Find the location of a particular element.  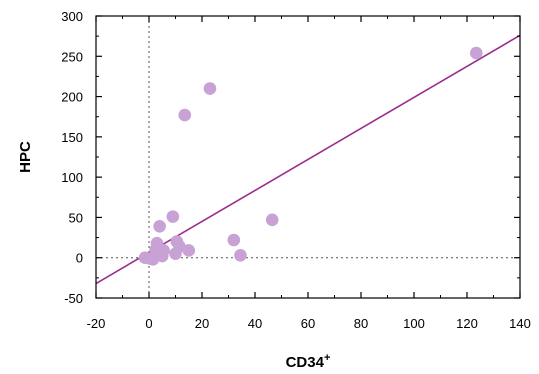

x-tick-label: 100 is located at coordinates (414, 323).